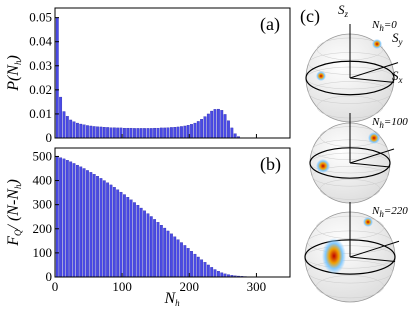  What do you see at coordinates (14, 213) in the screenshot?
I see `y-axis-label: FQ/ (N-Nh)` at bounding box center [14, 213].